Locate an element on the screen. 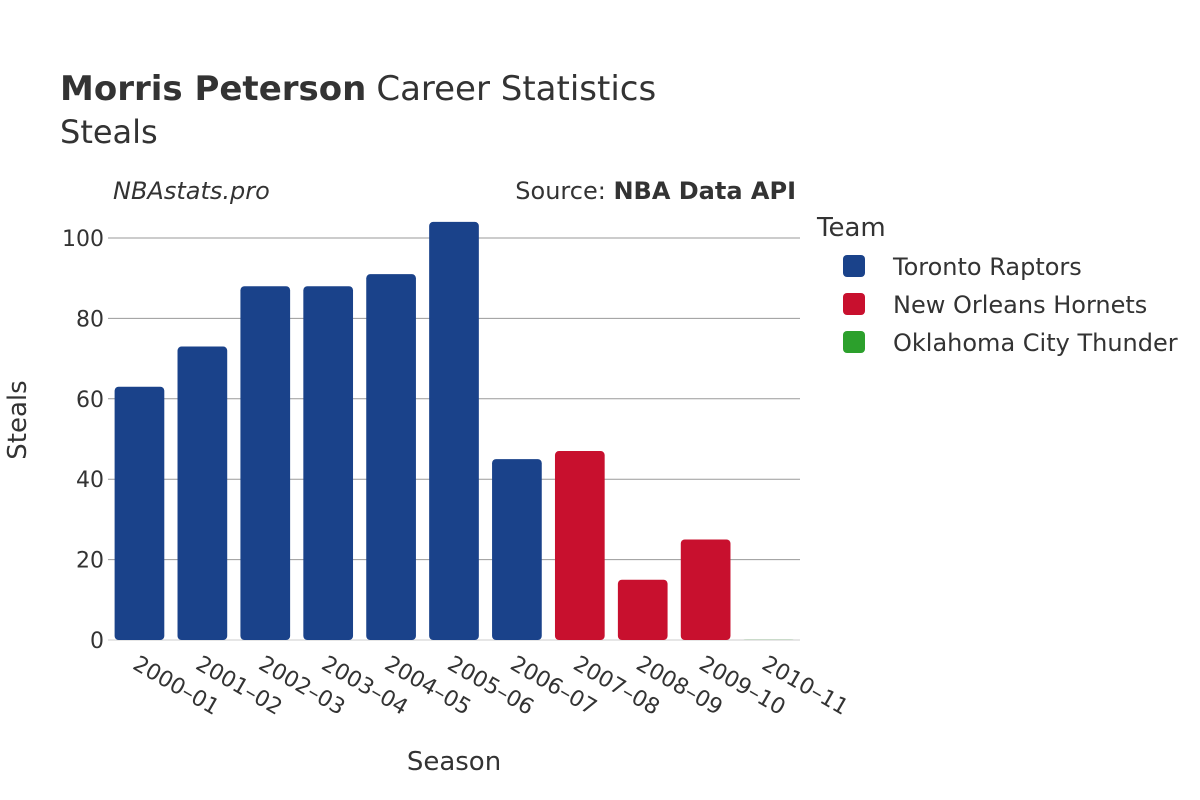 Image resolution: width=1200 pixels, height=800 pixels. x-axis-title: Season is located at coordinates (454, 762).